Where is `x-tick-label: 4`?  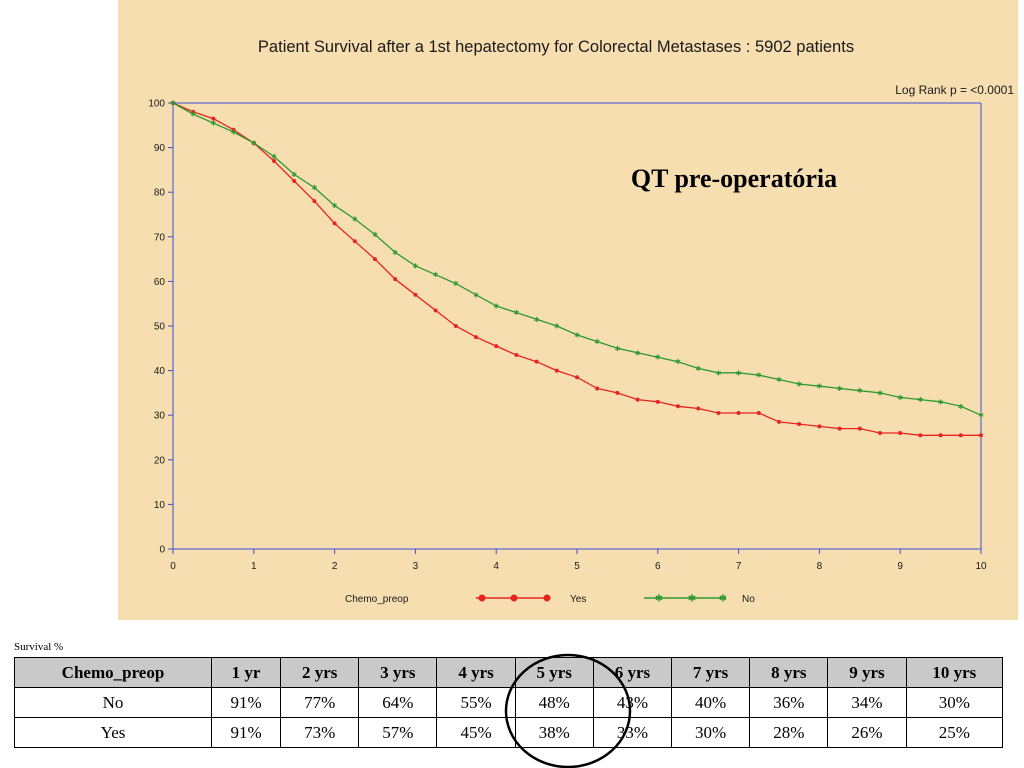 x-tick-label: 4 is located at coordinates (496, 566).